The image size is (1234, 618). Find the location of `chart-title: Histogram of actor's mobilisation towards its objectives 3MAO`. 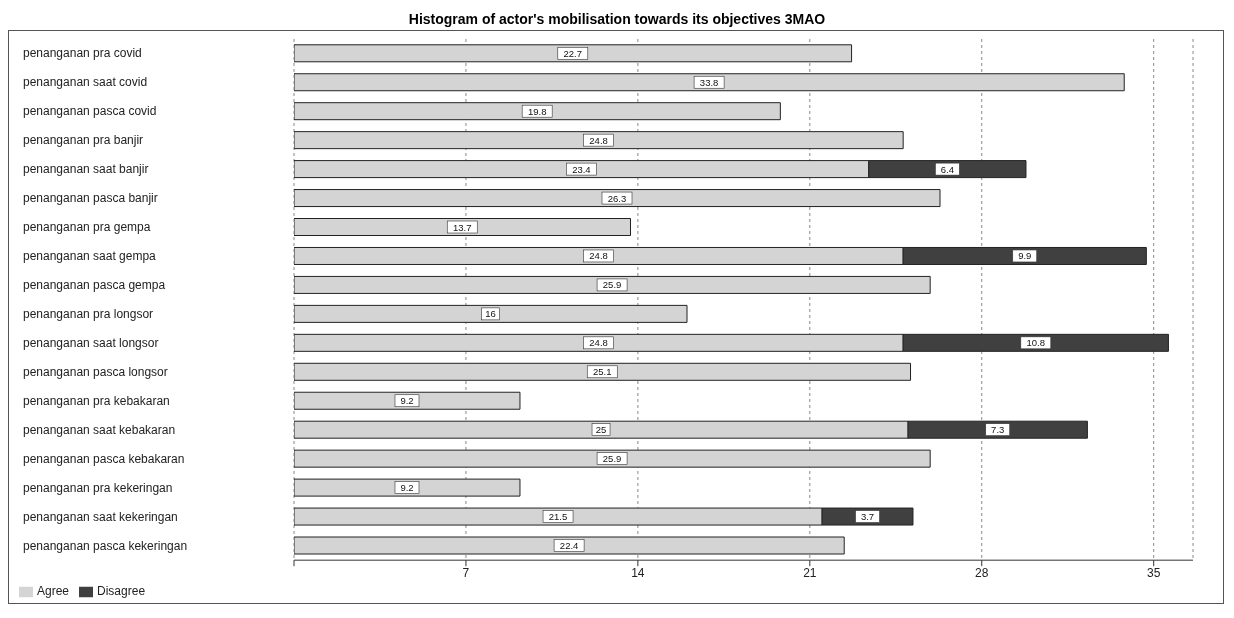

chart-title: Histogram of actor's mobilisation towards its objectives 3MAO is located at coordinates (617, 19).